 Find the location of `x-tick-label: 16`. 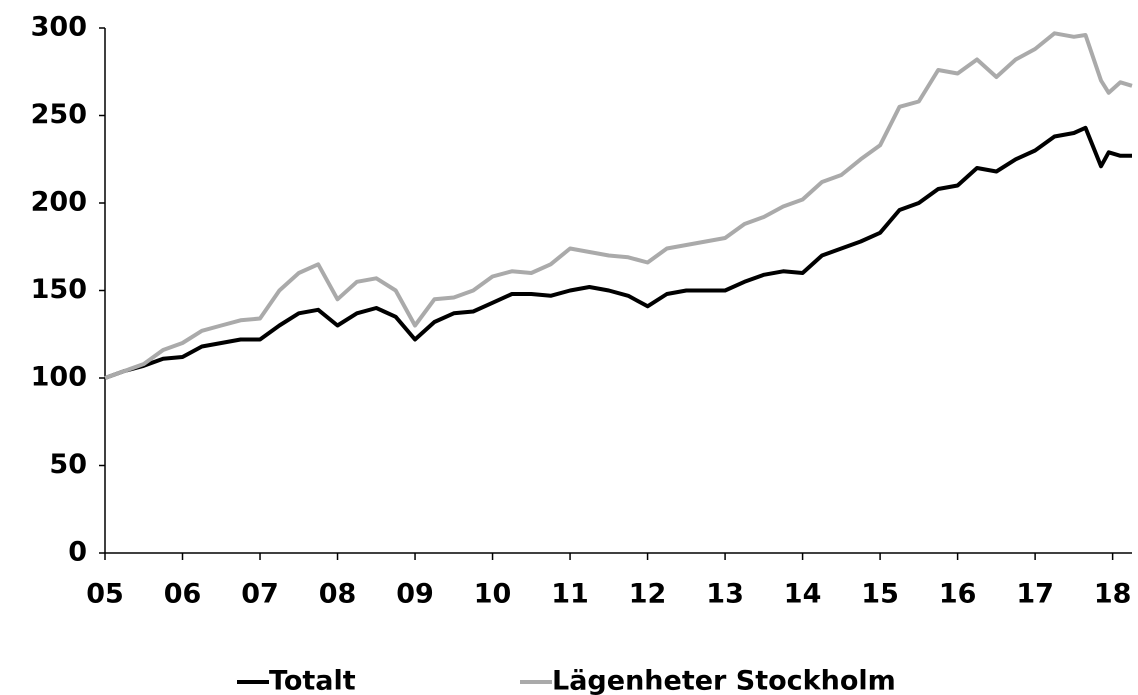

x-tick-label: 16 is located at coordinates (958, 594).